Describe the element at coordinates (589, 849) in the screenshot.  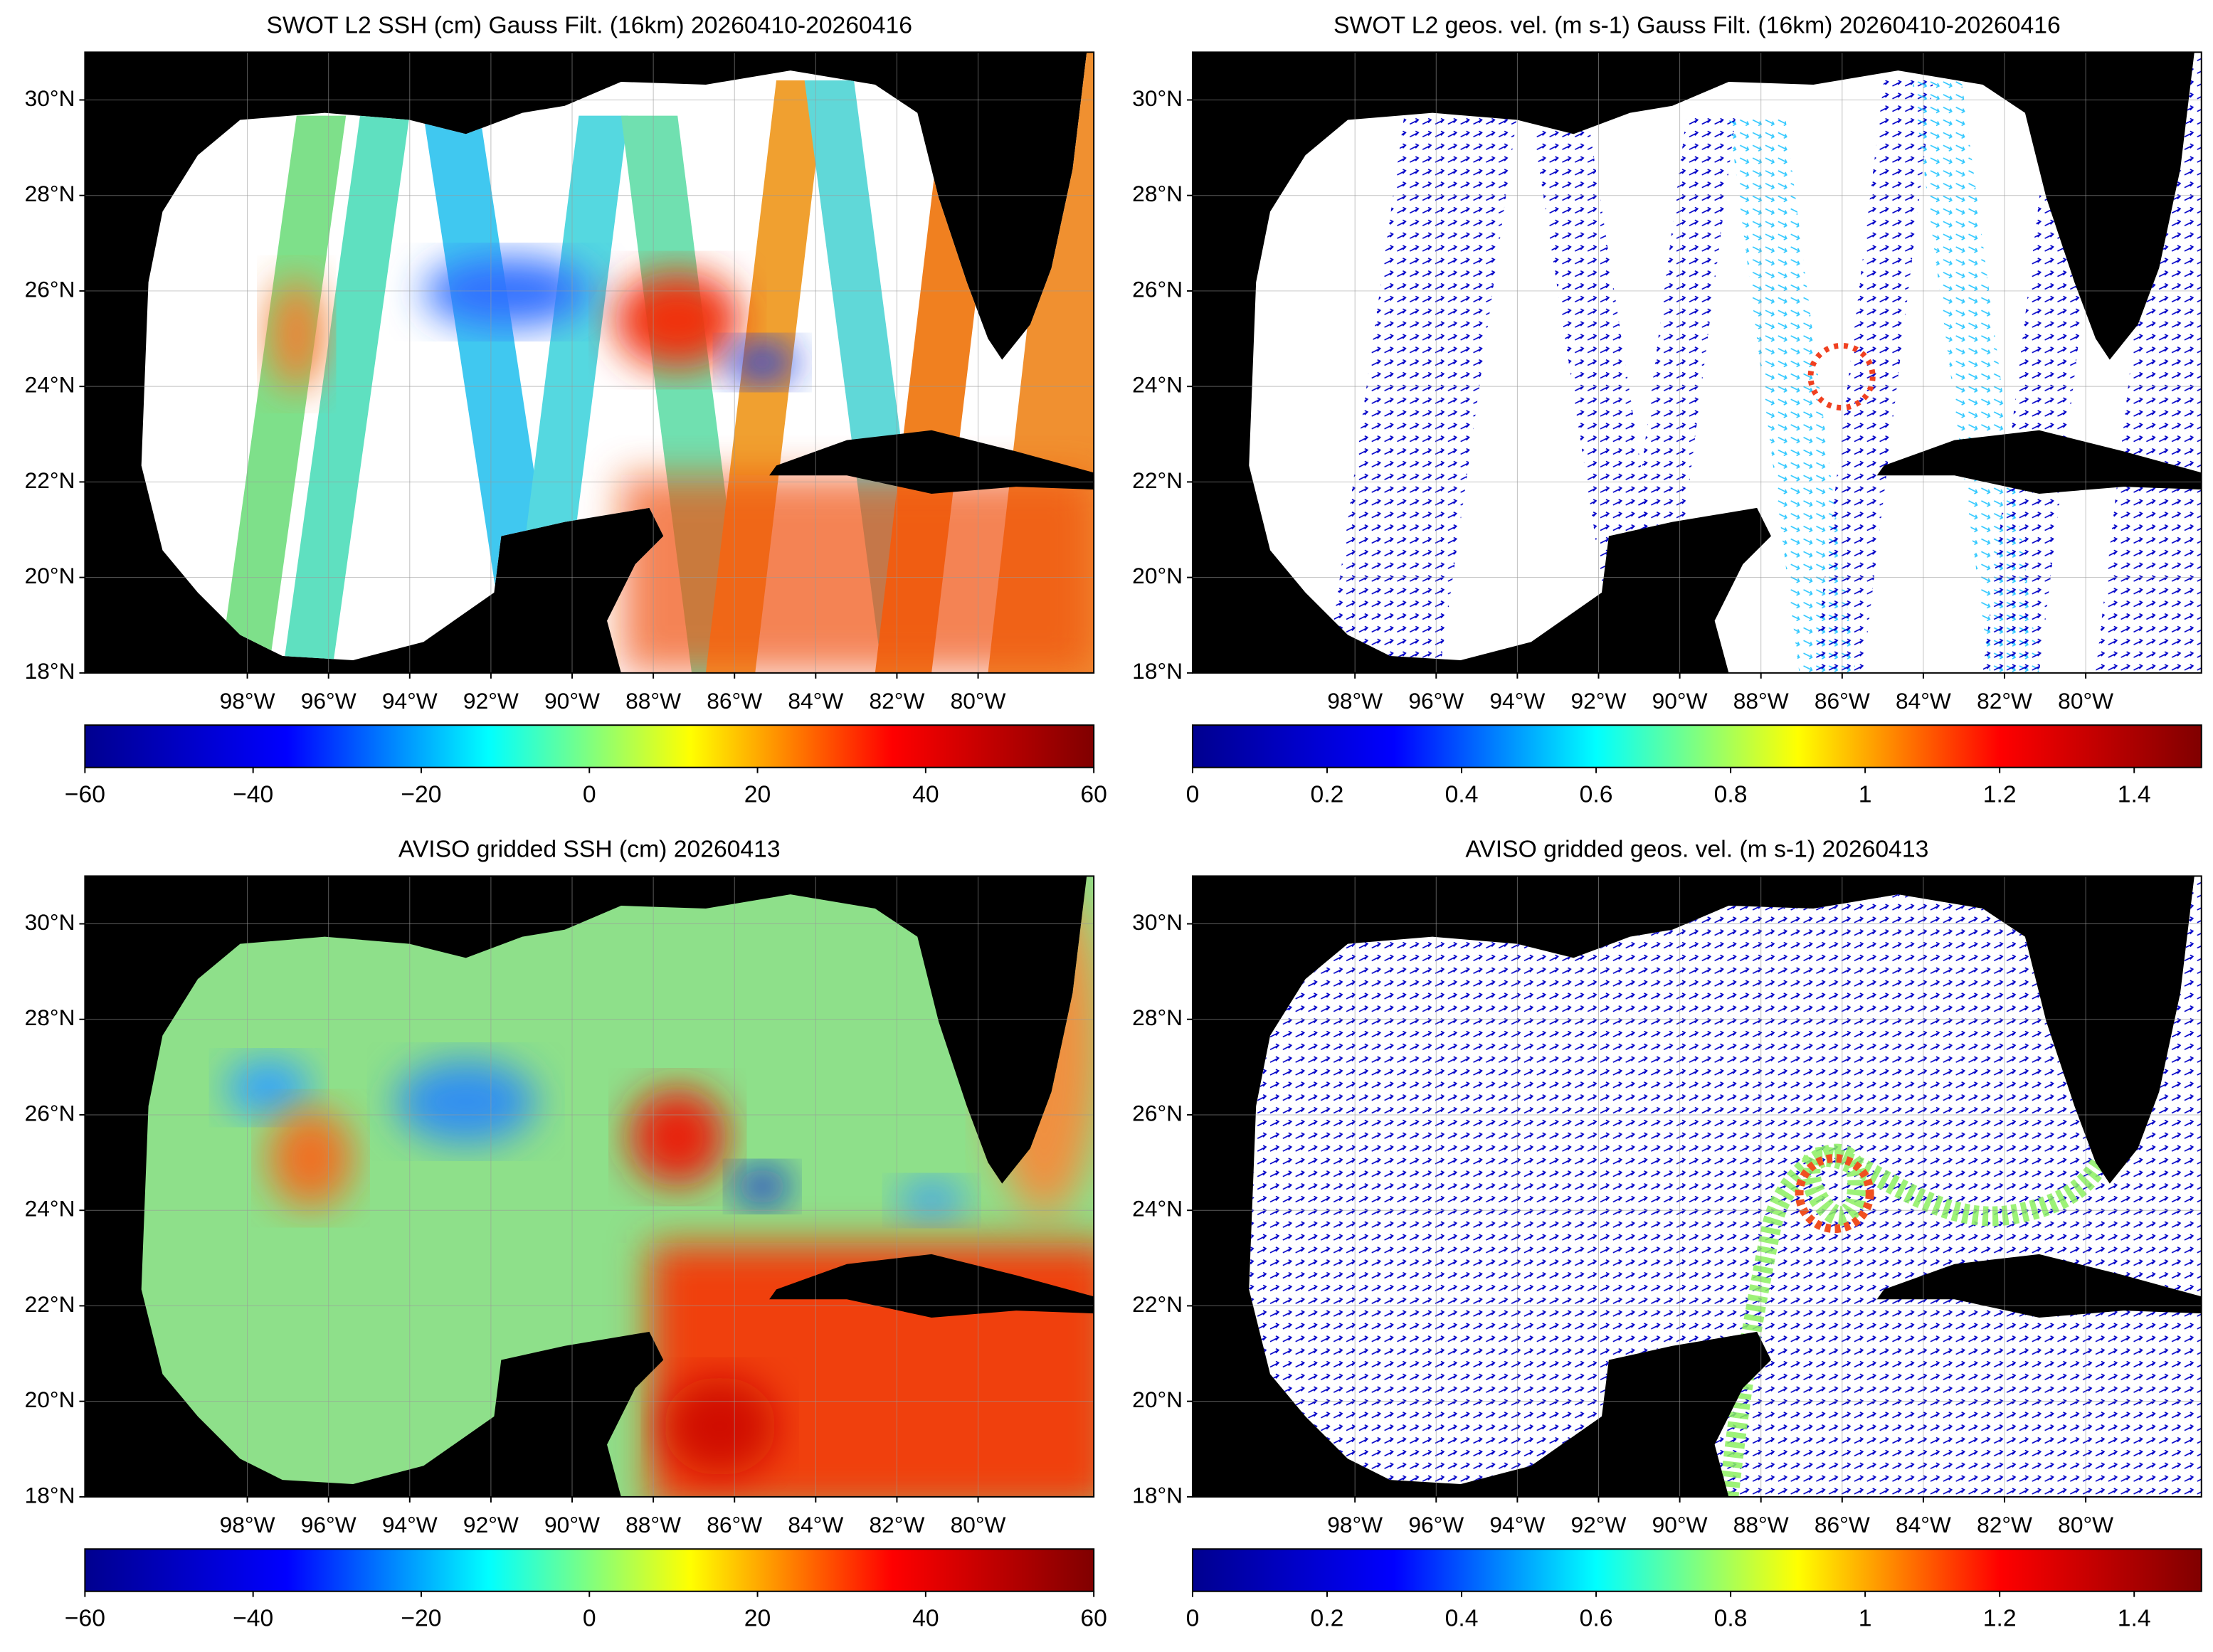
I see `panel-title: AVISO gridded SSH (cm) 20260413` at that location.